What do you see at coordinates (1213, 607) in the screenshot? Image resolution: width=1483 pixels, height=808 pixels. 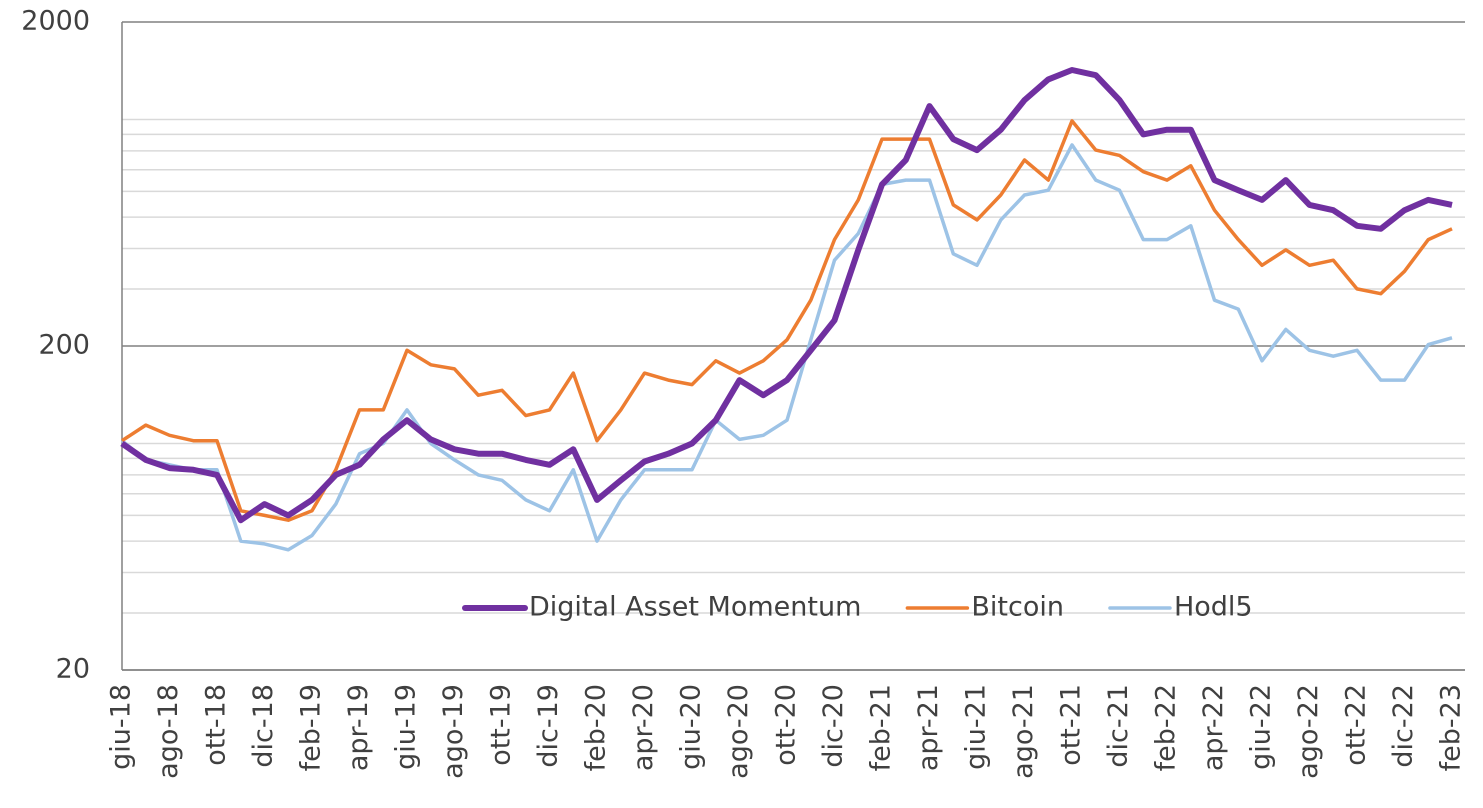 I see `legend-label: Hodl5` at bounding box center [1213, 607].